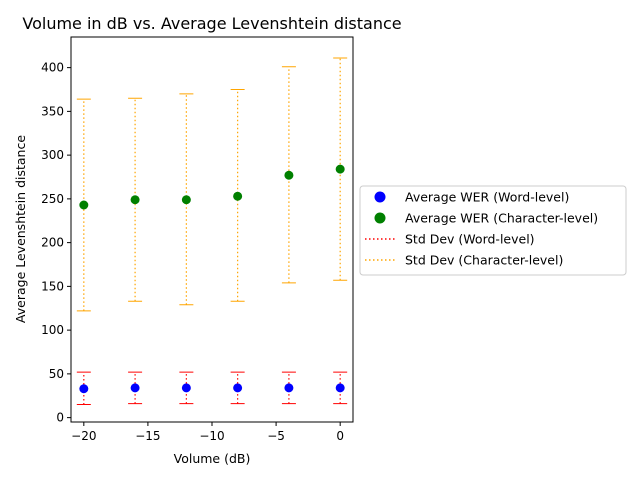 The height and width of the screenshot is (480, 640). Describe the element at coordinates (52, 199) in the screenshot. I see `y-tick-label: 250` at that location.